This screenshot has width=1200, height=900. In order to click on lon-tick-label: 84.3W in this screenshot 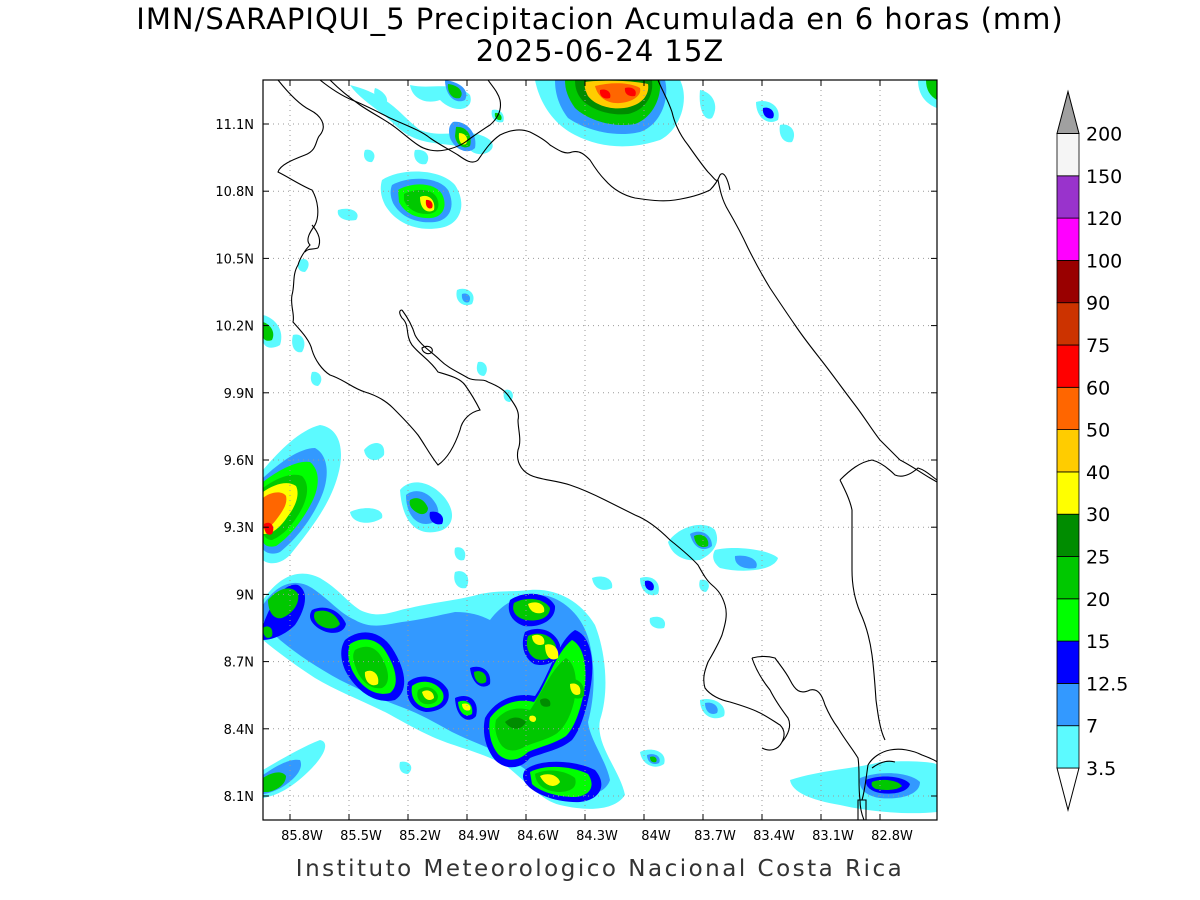, I will do `click(597, 836)`.